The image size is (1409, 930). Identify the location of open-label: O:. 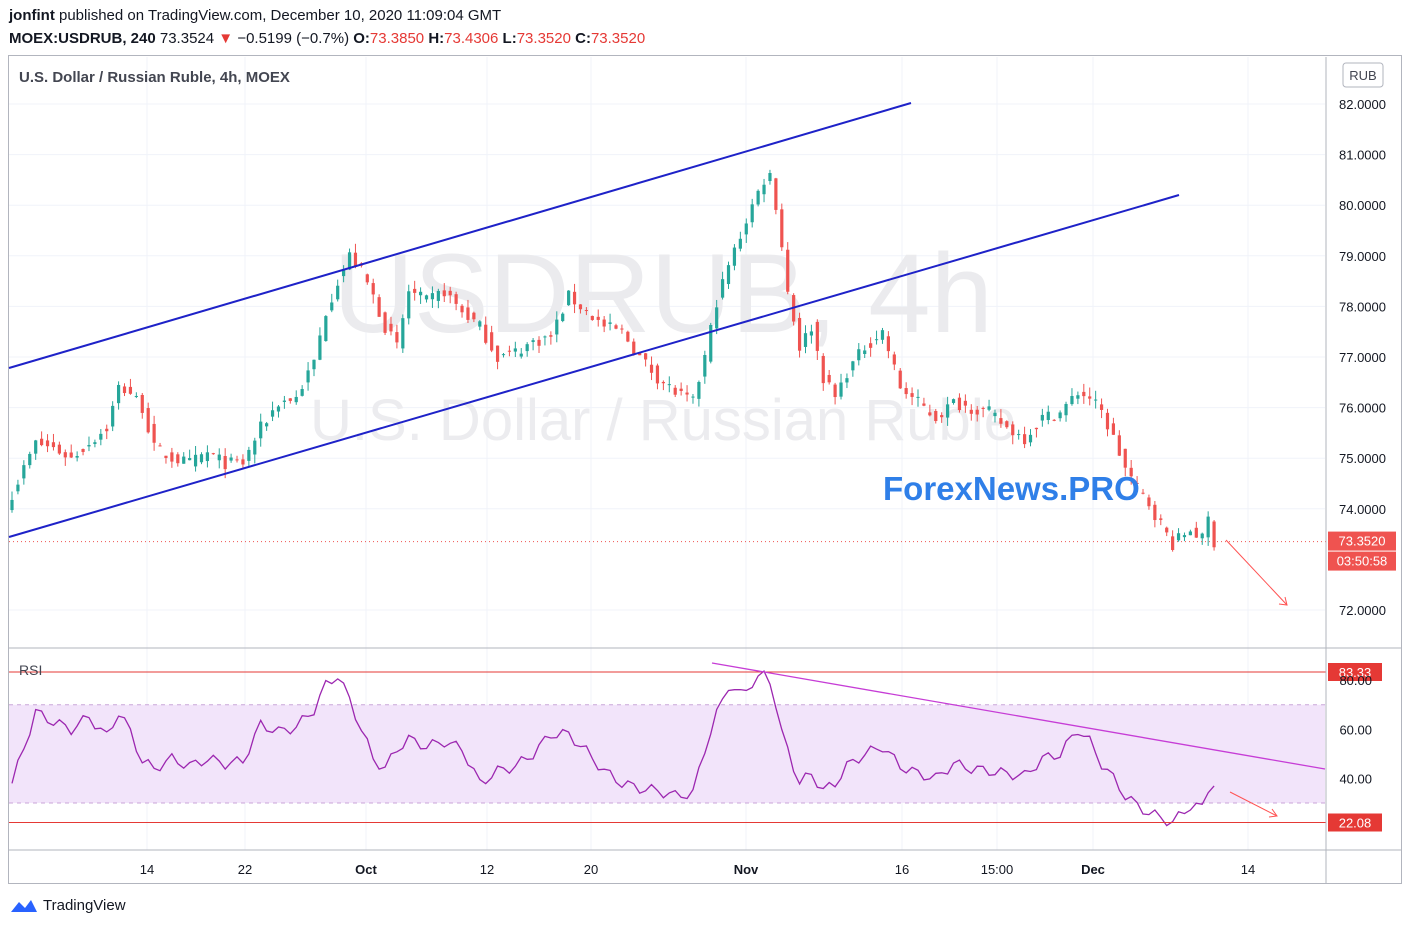
(361, 38).